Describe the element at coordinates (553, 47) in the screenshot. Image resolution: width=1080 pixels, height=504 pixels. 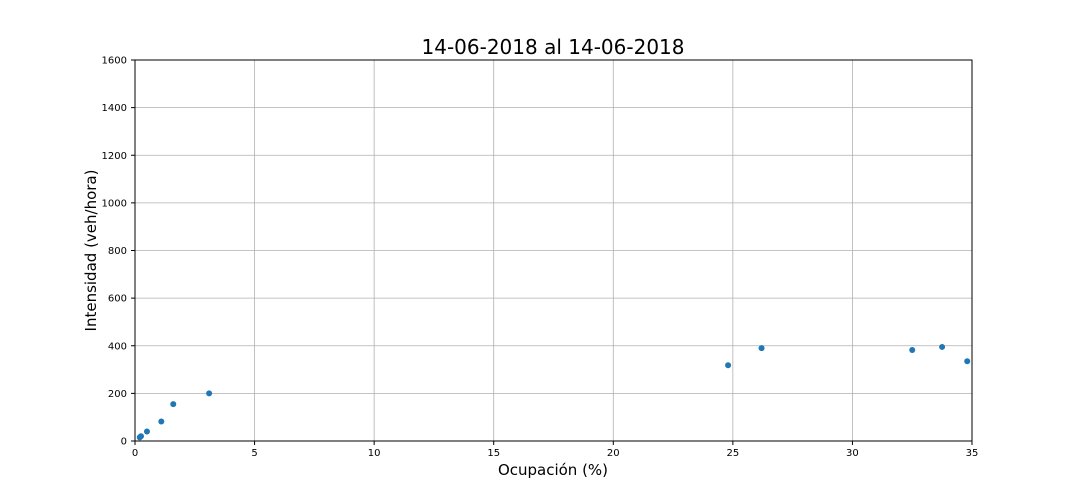
I see `chart-title: 14-06-2018 al 14-06-2018` at that location.